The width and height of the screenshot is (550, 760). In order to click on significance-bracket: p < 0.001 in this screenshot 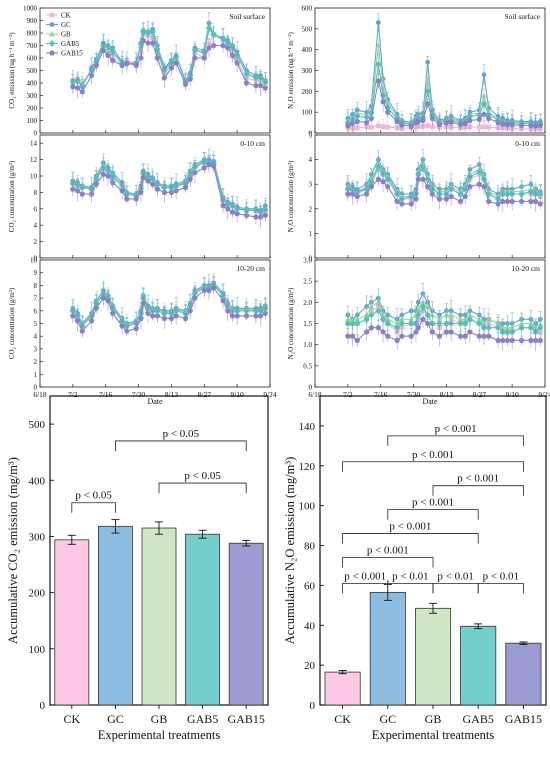, I will do `click(365, 582)`.